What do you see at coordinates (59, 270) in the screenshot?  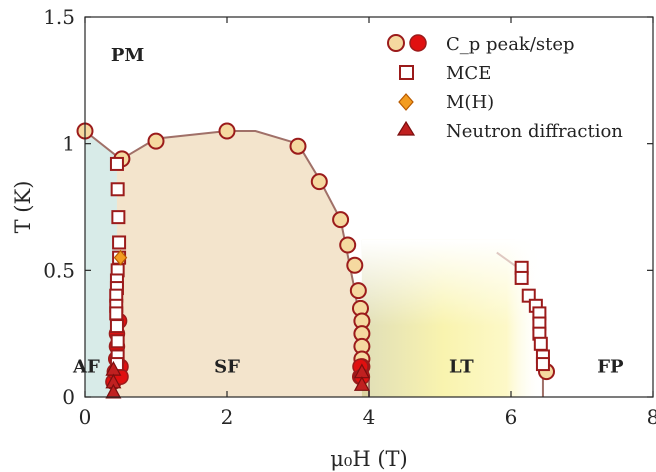 I see `y-tick-label: 0.5` at bounding box center [59, 270].